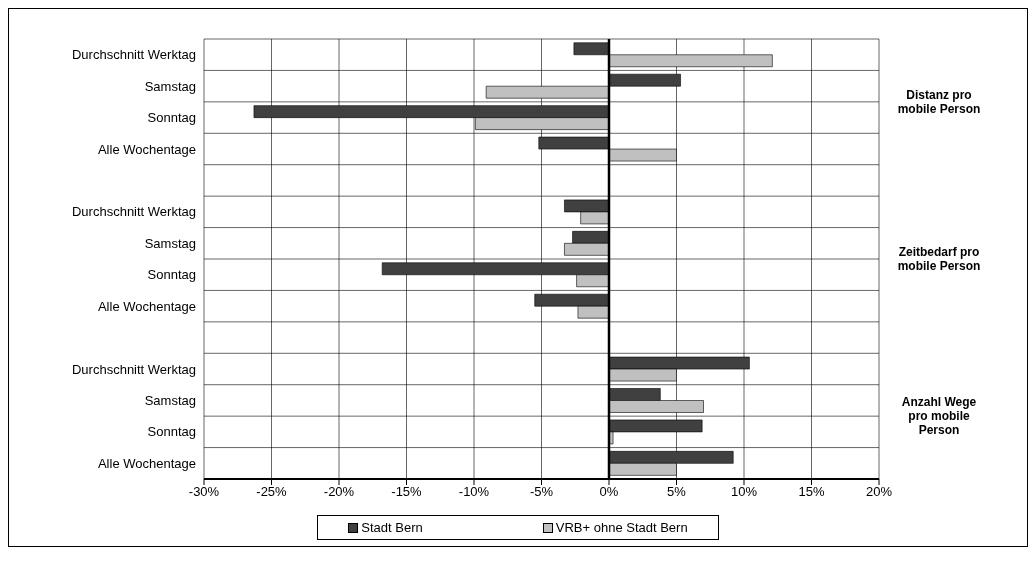 This screenshot has width=1036, height=575. What do you see at coordinates (339, 492) in the screenshot?
I see `x-tick-label: -20%` at bounding box center [339, 492].